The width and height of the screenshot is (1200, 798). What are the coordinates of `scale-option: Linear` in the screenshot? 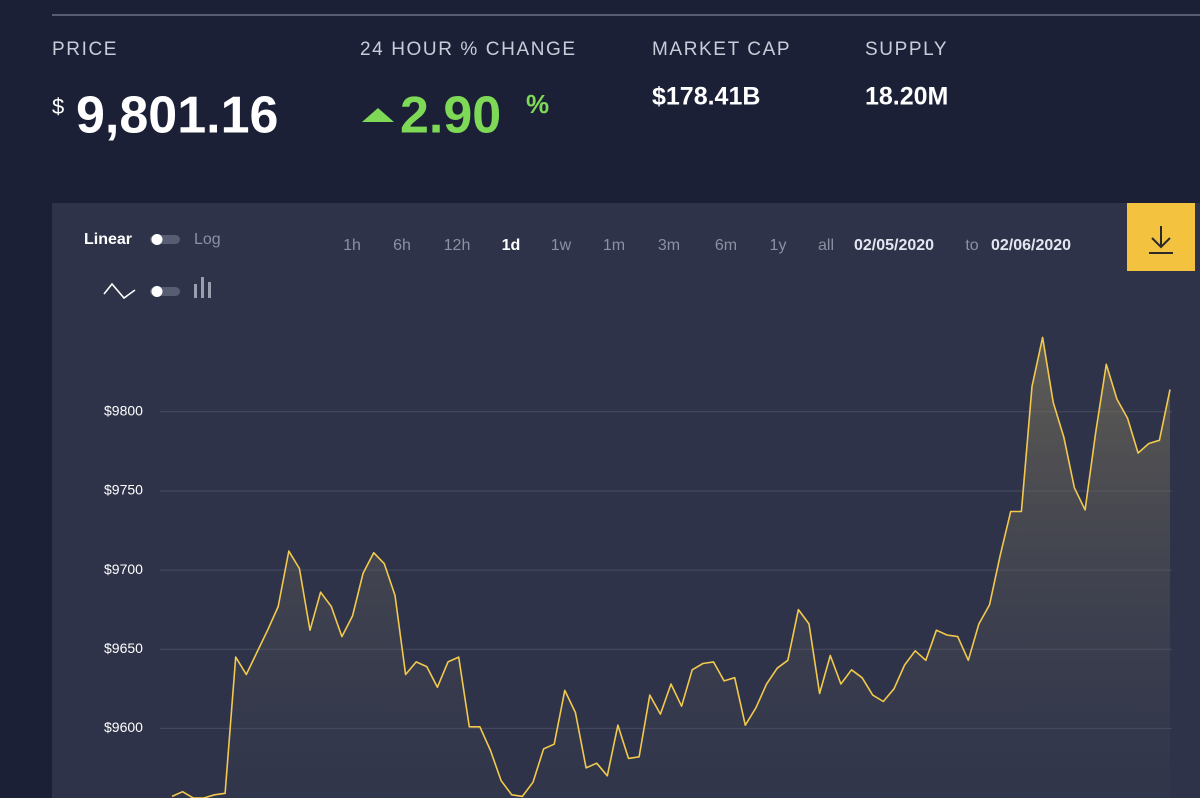 It's located at (108, 239).